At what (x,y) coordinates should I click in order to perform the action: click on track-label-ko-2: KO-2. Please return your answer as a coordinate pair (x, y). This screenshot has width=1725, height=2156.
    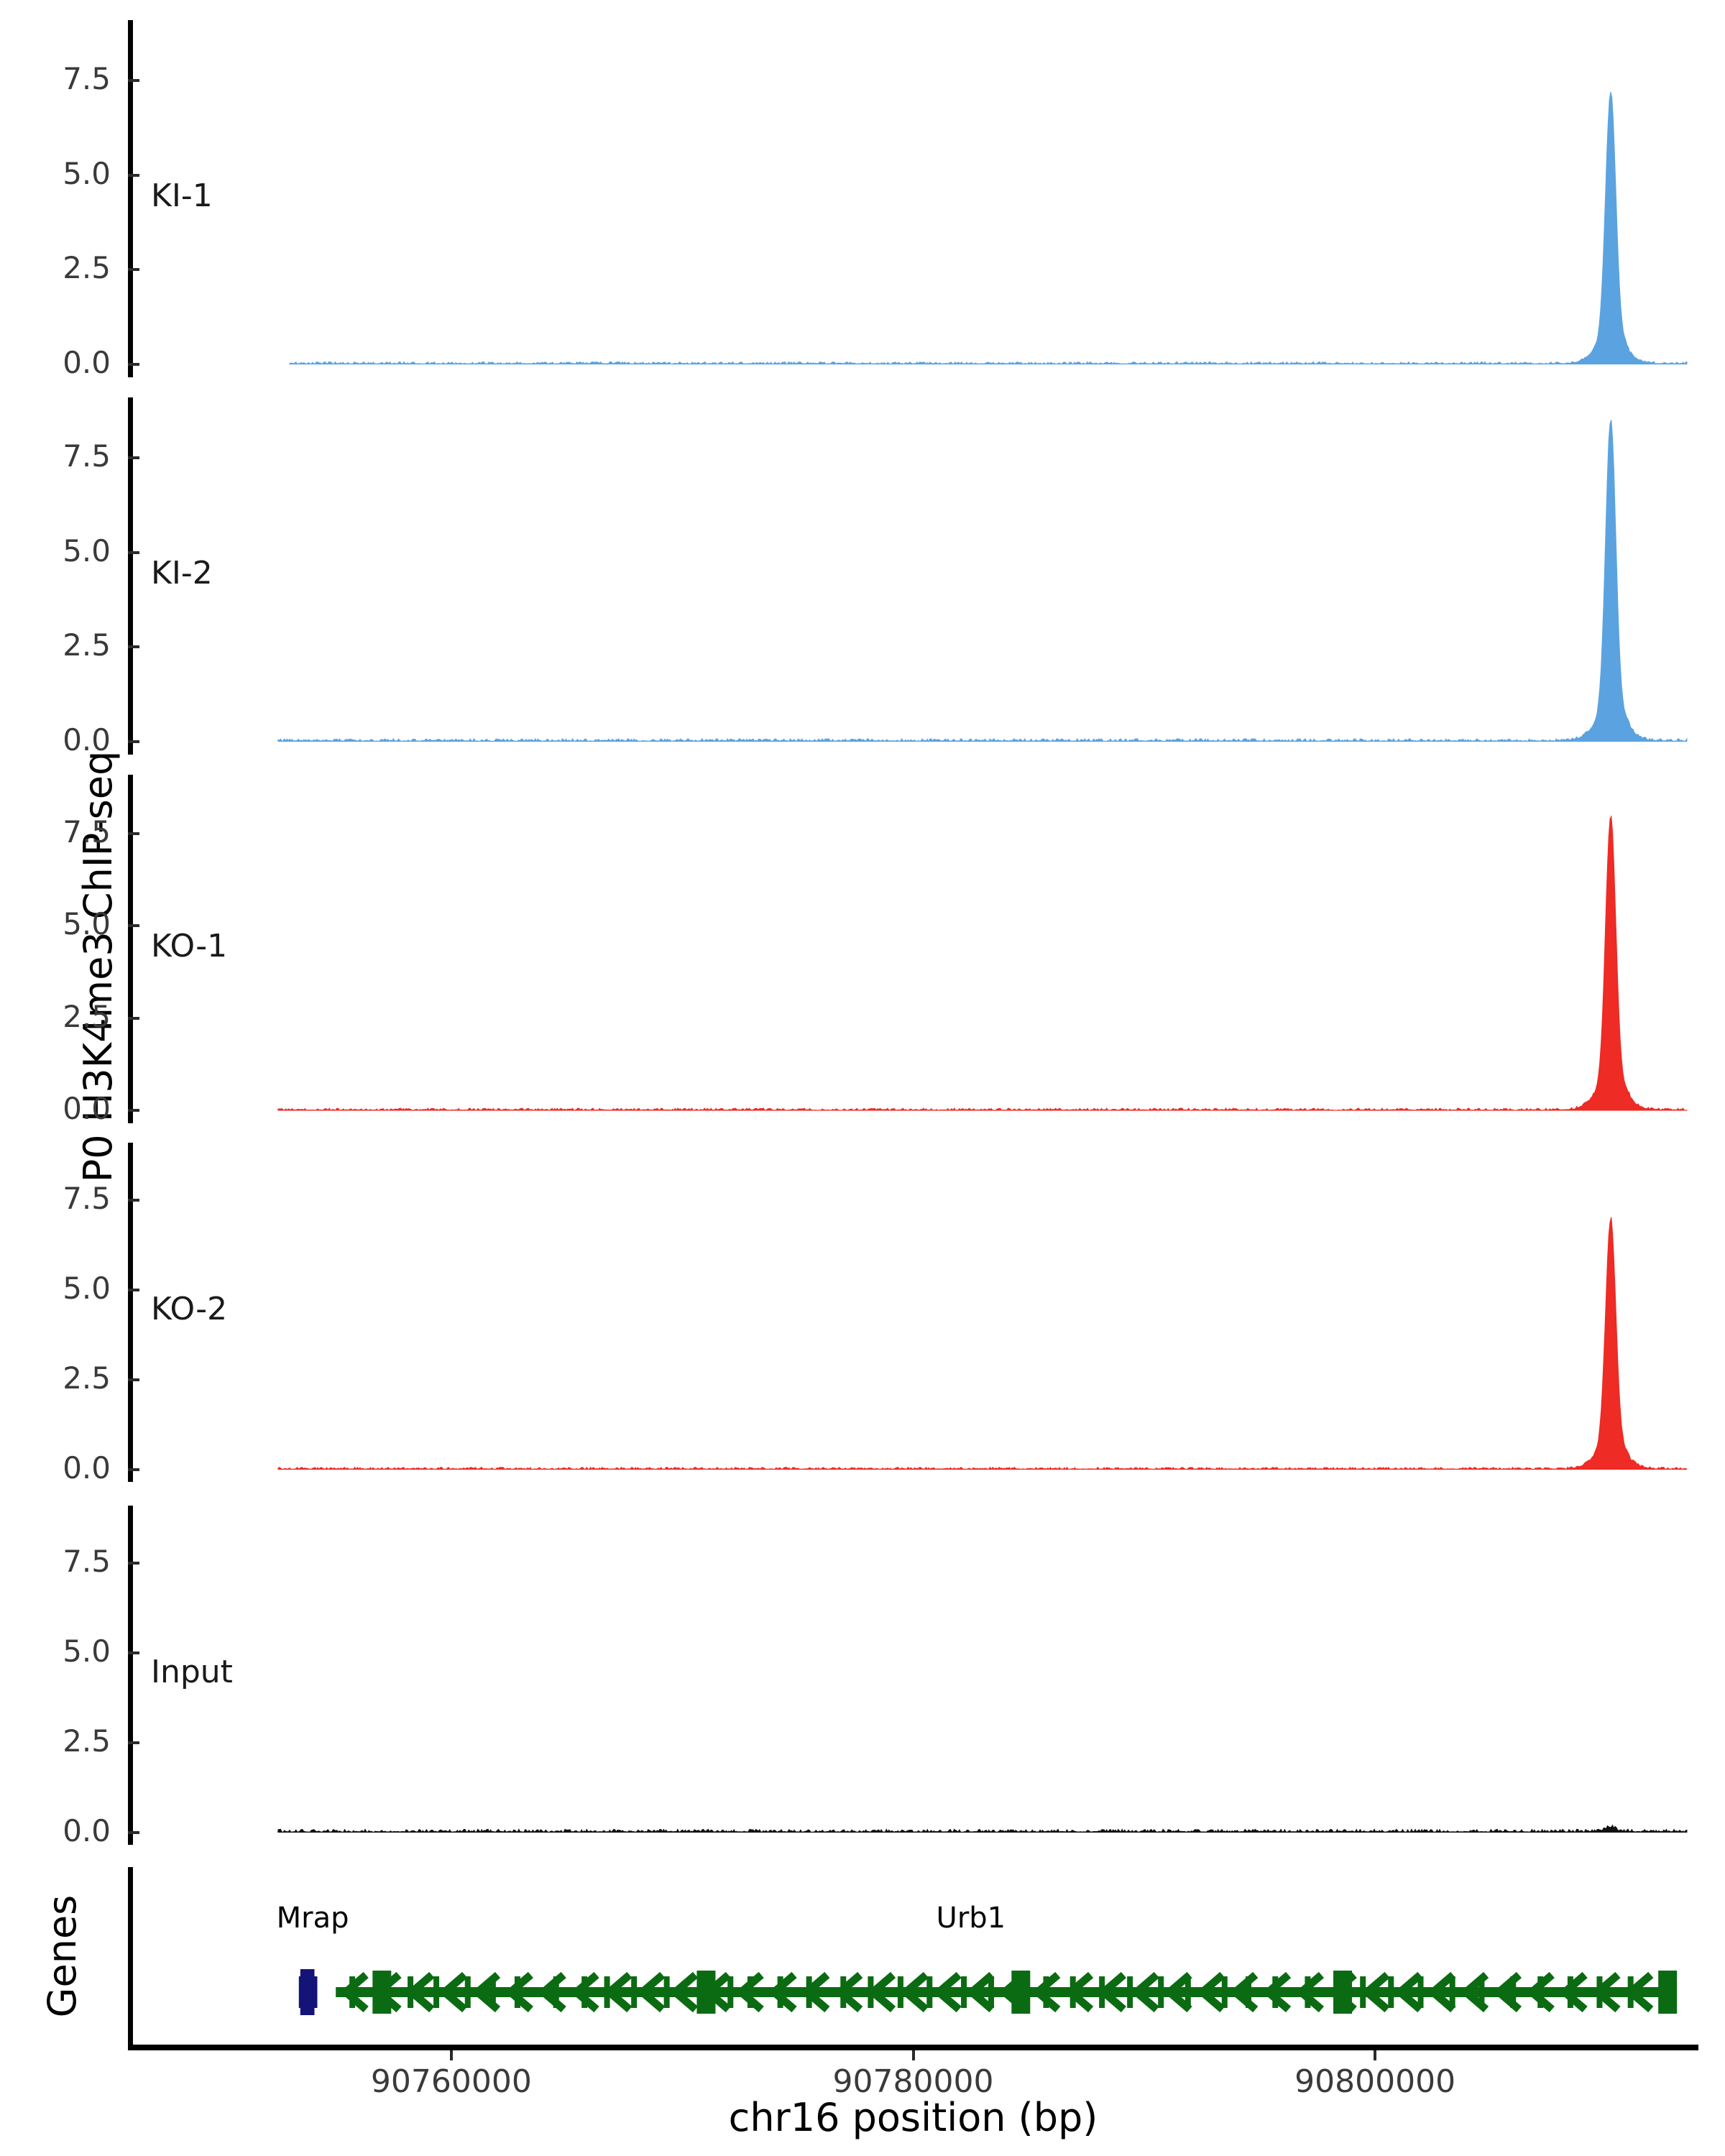
    Looking at the image, I should click on (189, 1309).